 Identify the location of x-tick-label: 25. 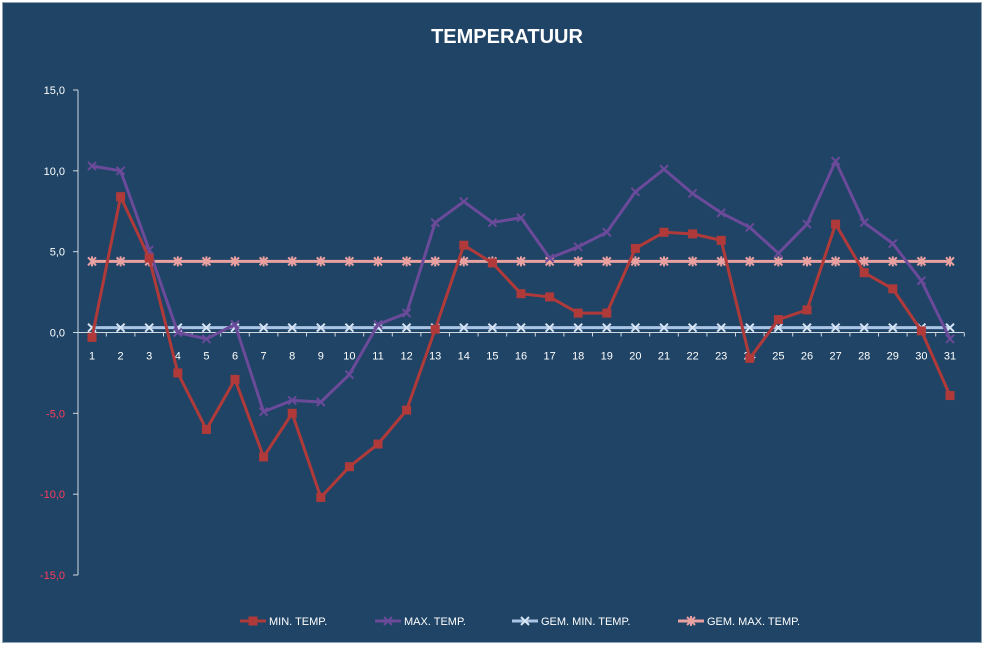
(778, 357).